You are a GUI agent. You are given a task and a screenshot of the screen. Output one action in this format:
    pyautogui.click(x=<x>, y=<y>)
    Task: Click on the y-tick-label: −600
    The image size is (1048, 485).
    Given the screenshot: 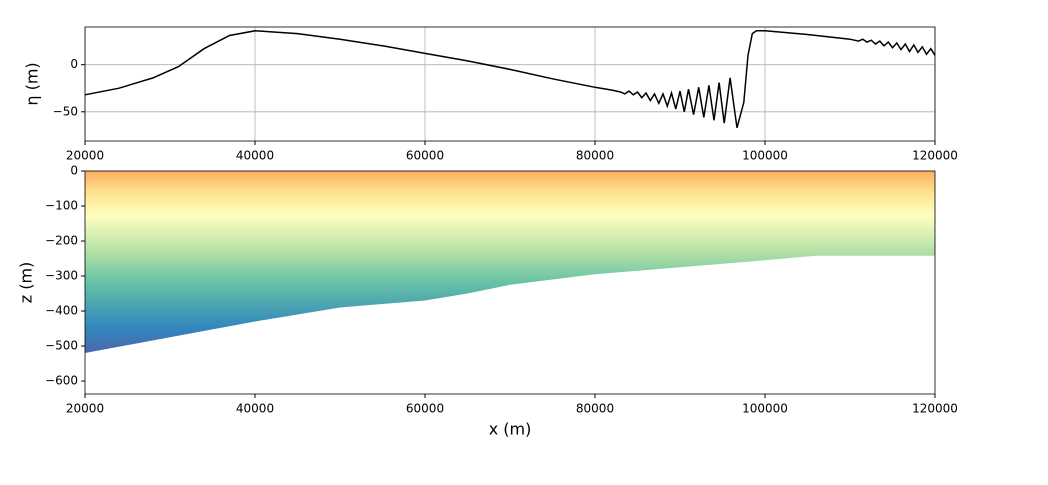 What is the action you would take?
    pyautogui.click(x=61, y=381)
    